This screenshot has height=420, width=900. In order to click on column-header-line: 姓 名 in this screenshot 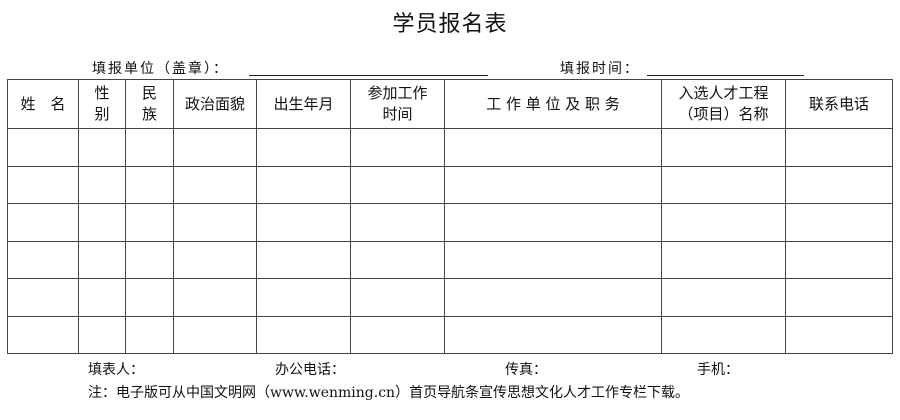, I will do `click(43, 103)`.